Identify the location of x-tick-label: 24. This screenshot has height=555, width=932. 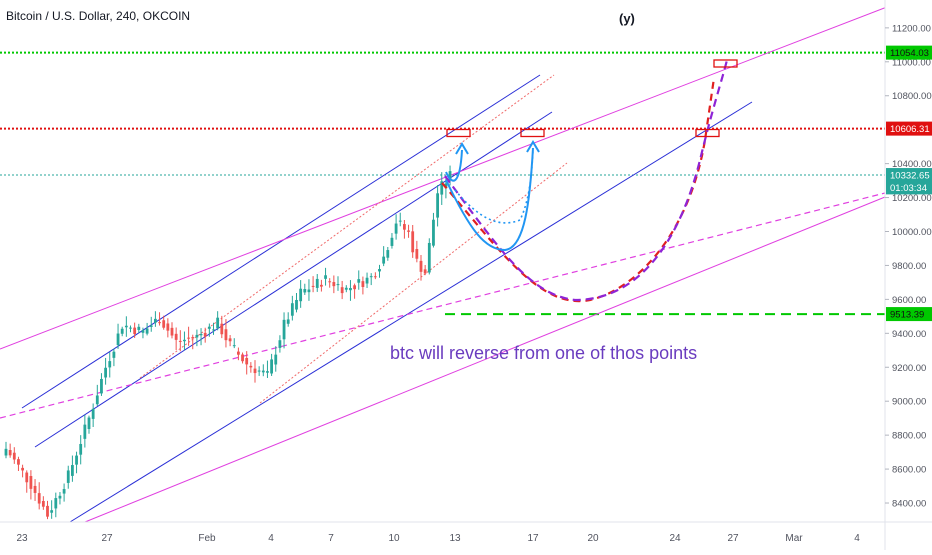
(675, 538).